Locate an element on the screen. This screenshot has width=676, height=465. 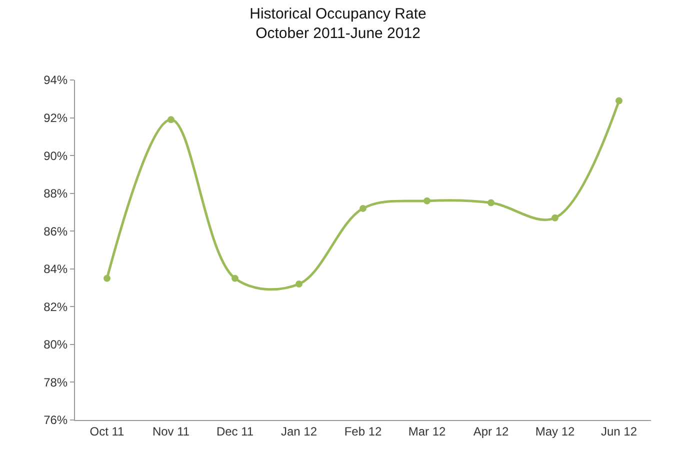
x-tick-label: Feb 12 is located at coordinates (363, 431).